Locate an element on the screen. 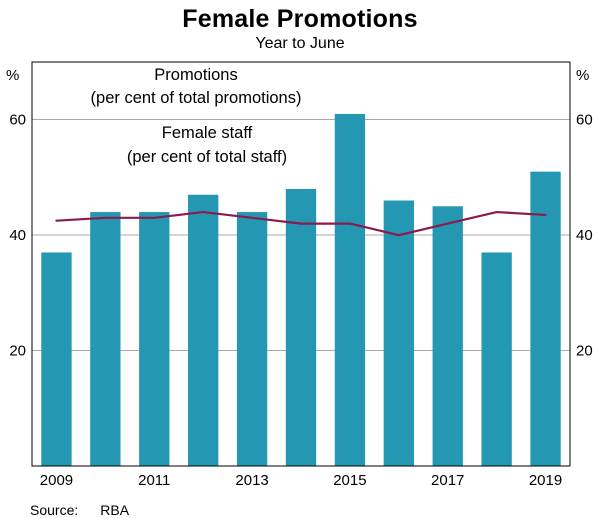 Image resolution: width=600 pixels, height=518 pixels. source-line: Source: RBA is located at coordinates (315, 510).